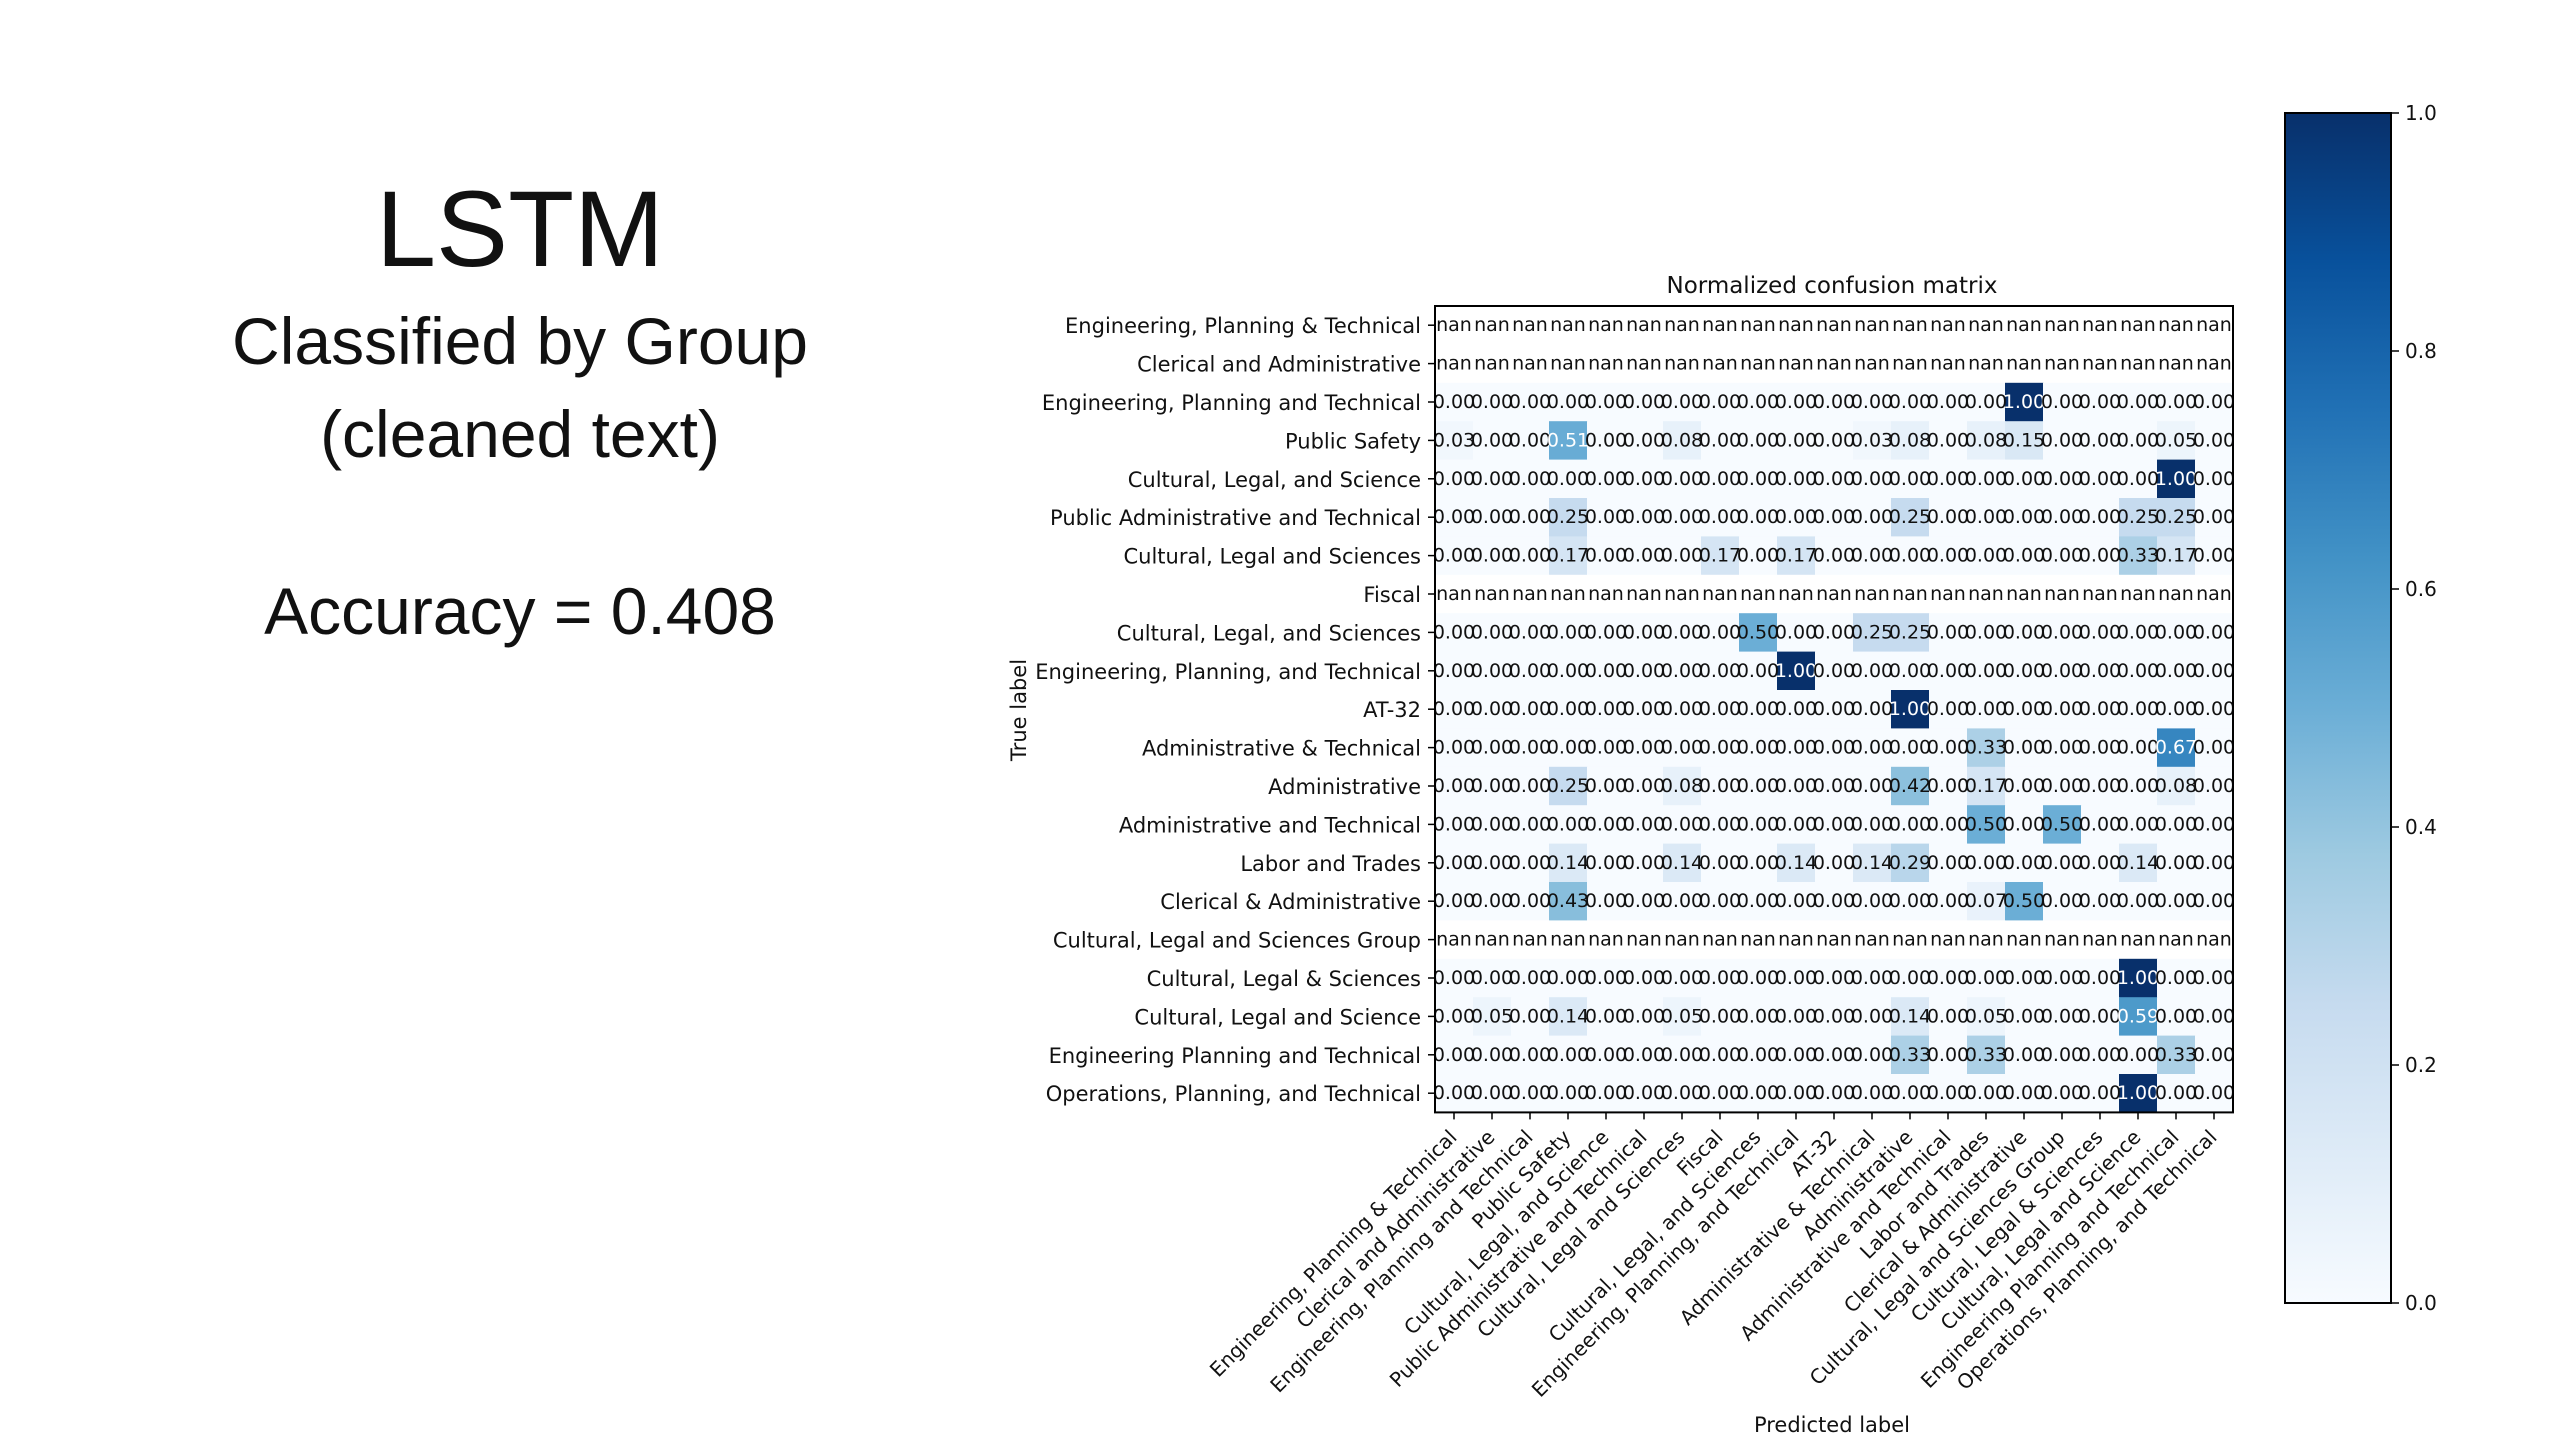 The height and width of the screenshot is (1440, 2560). I want to click on cell-value-label: 0.51, so click(1568, 440).